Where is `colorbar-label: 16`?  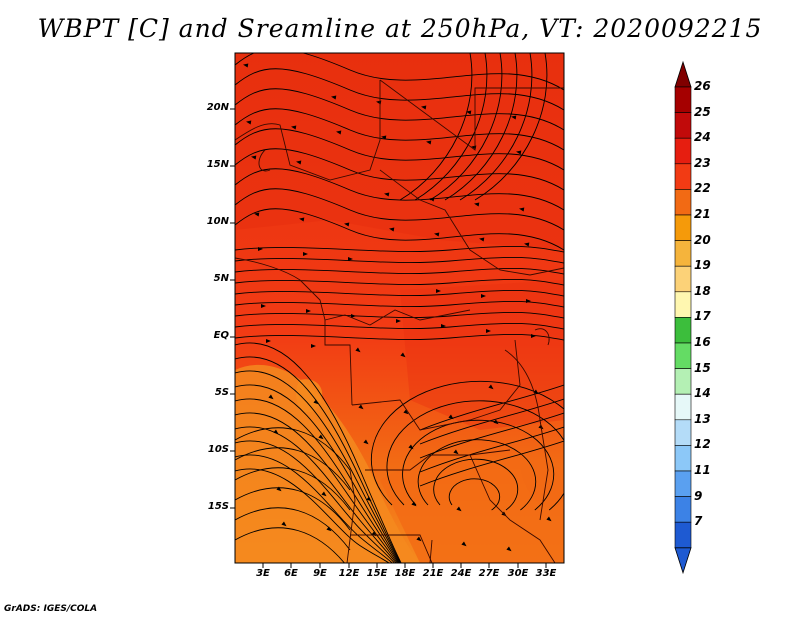 colorbar-label: 16 is located at coordinates (702, 342).